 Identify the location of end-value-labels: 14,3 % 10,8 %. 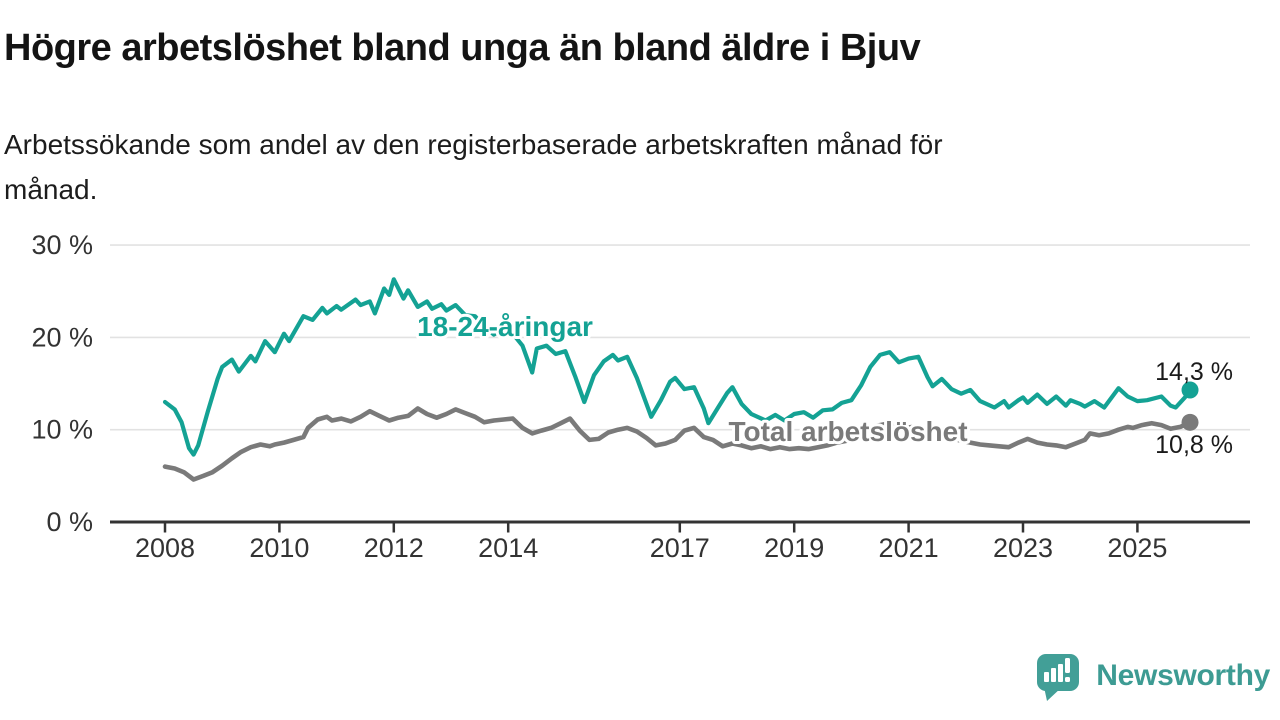
(1194, 408).